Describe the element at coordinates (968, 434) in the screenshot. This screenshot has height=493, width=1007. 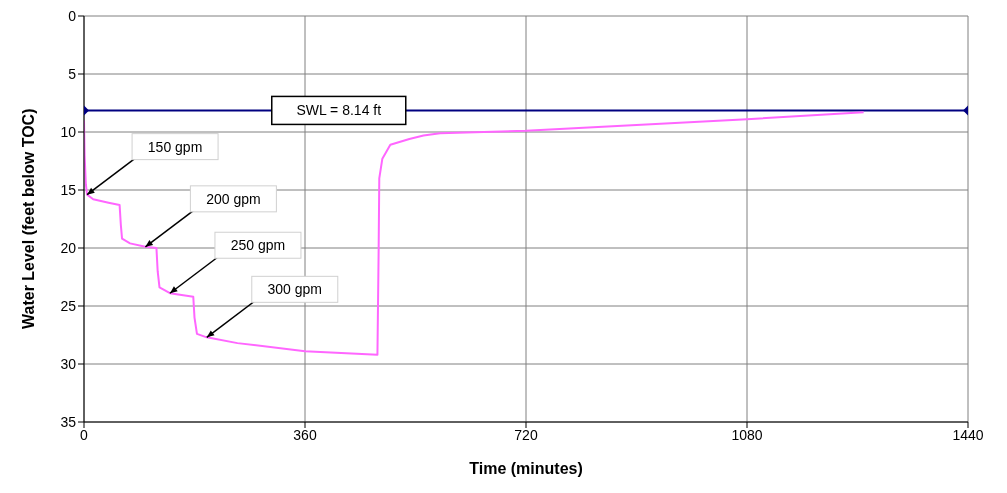
I see `x-tick-label: 1440` at that location.